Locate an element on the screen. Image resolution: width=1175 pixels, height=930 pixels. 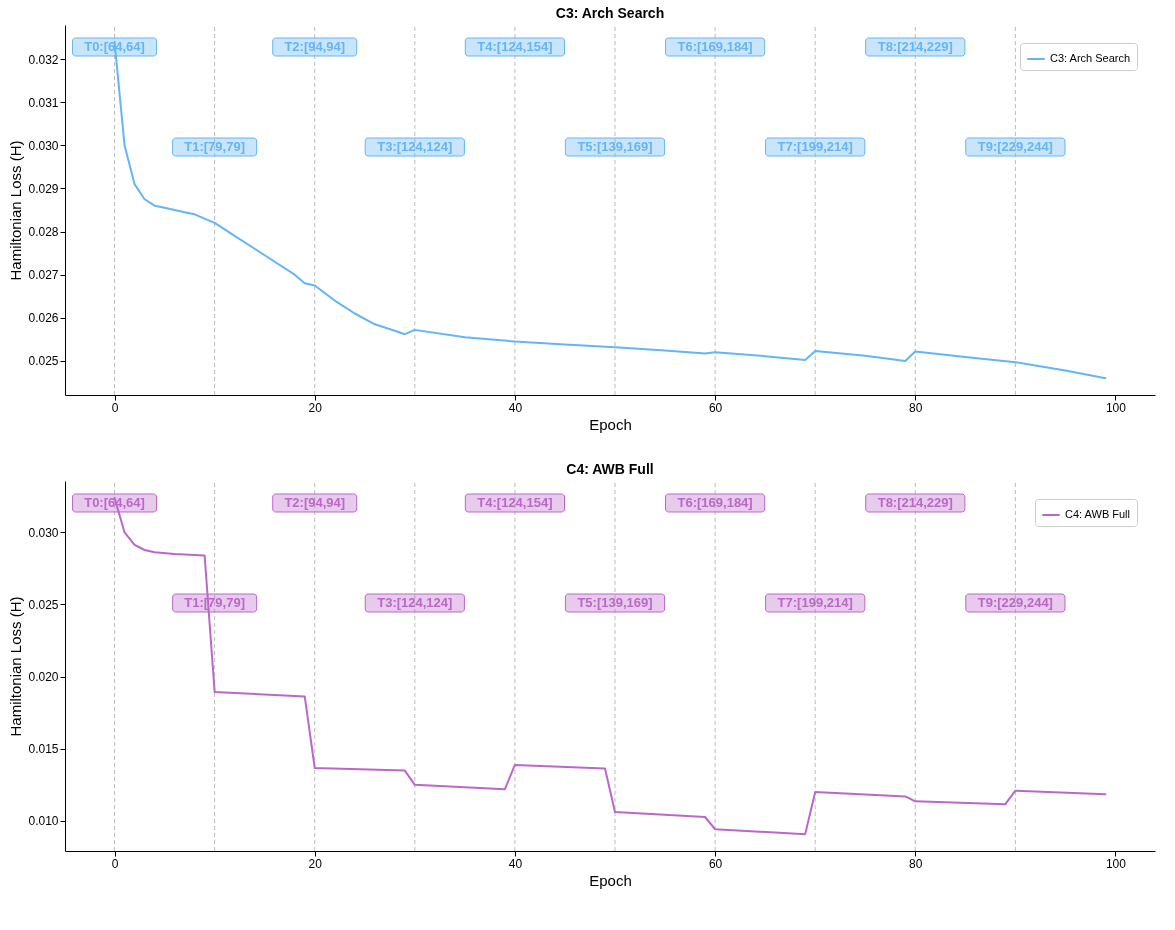
y-tick-label: 0.010 is located at coordinates (43, 821).